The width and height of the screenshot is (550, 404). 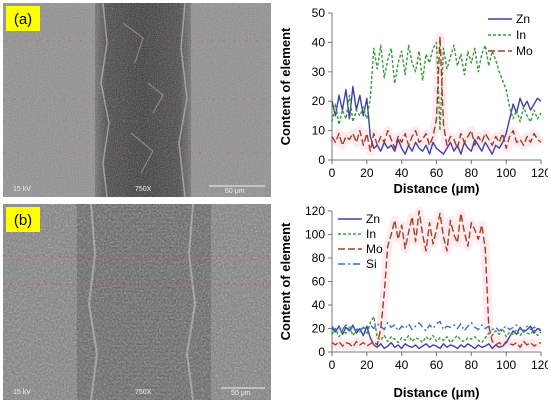 What do you see at coordinates (510, 35) in the screenshot?
I see `legend-a: Zn In Mo` at bounding box center [510, 35].